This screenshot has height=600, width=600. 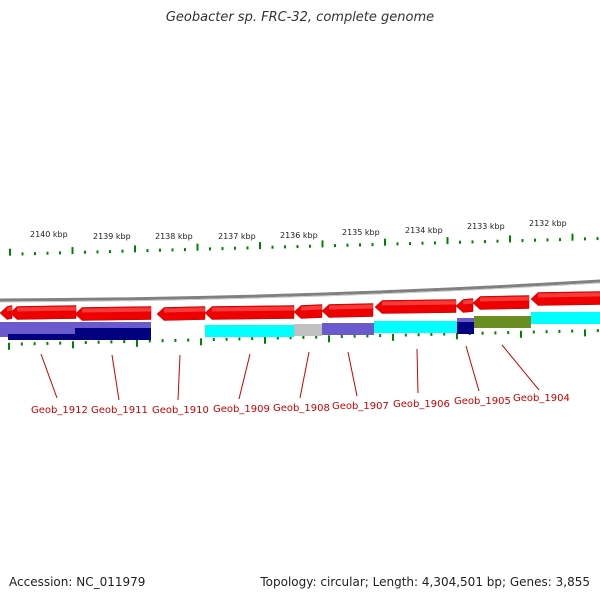 What do you see at coordinates (241, 409) in the screenshot?
I see `gene-label: Geob_1909` at bounding box center [241, 409].